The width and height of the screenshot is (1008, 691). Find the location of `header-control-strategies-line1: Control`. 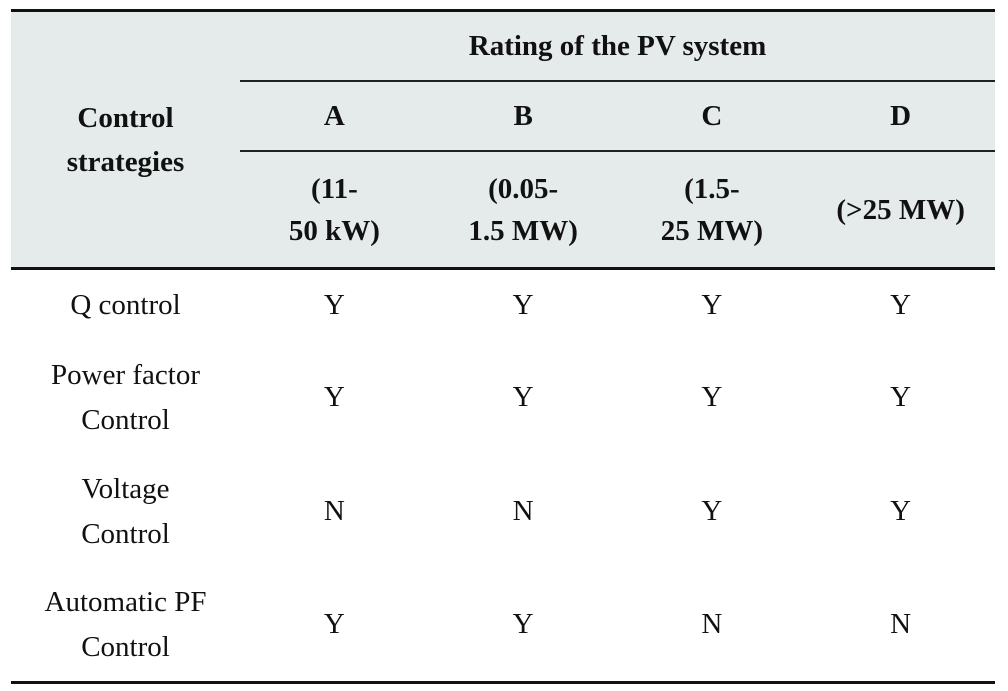

header-control-strategies-line1: Control is located at coordinates (125, 117).